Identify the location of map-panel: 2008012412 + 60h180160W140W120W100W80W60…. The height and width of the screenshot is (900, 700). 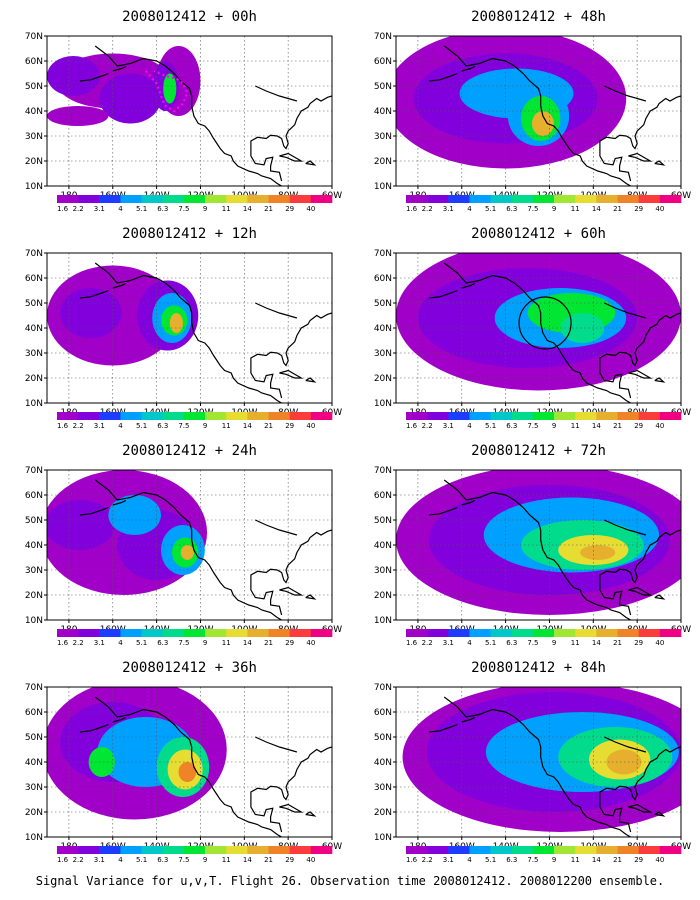
(532, 329).